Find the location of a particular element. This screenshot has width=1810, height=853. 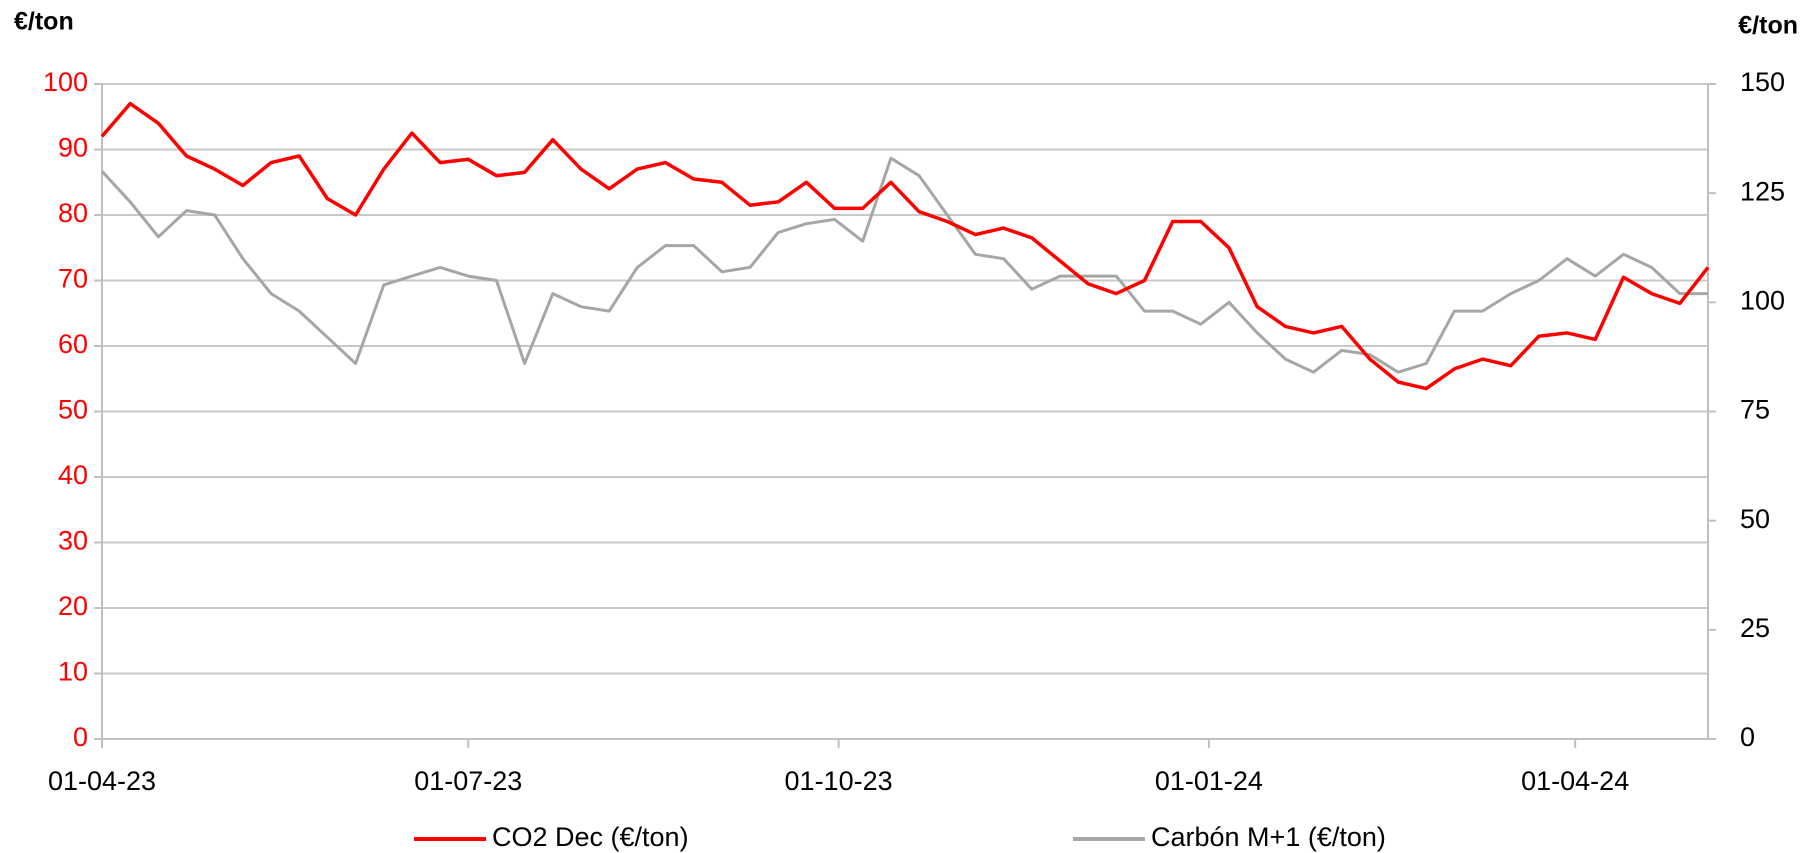

y-tick-label: 0 is located at coordinates (80, 737).